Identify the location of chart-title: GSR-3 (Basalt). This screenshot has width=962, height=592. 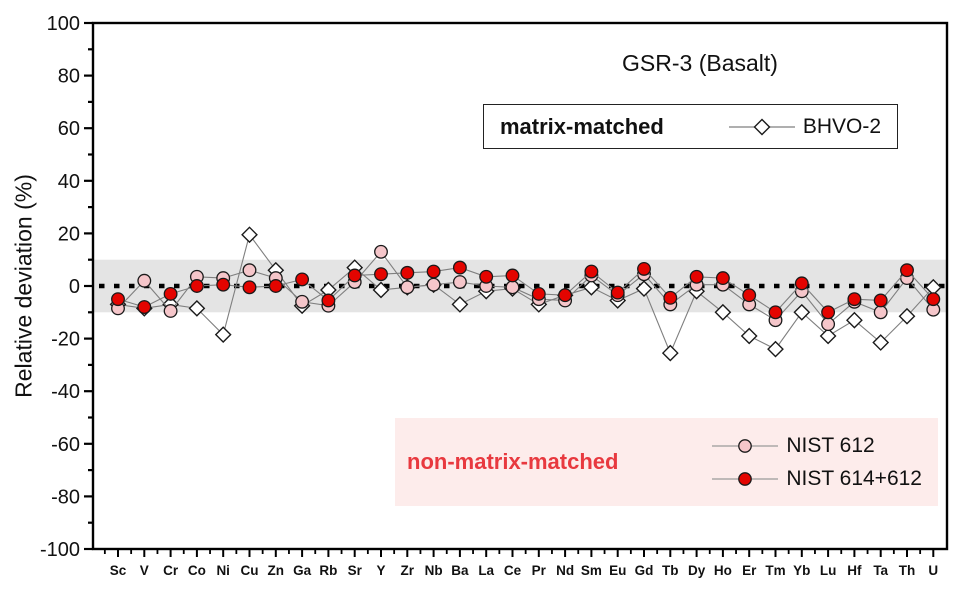
(700, 63).